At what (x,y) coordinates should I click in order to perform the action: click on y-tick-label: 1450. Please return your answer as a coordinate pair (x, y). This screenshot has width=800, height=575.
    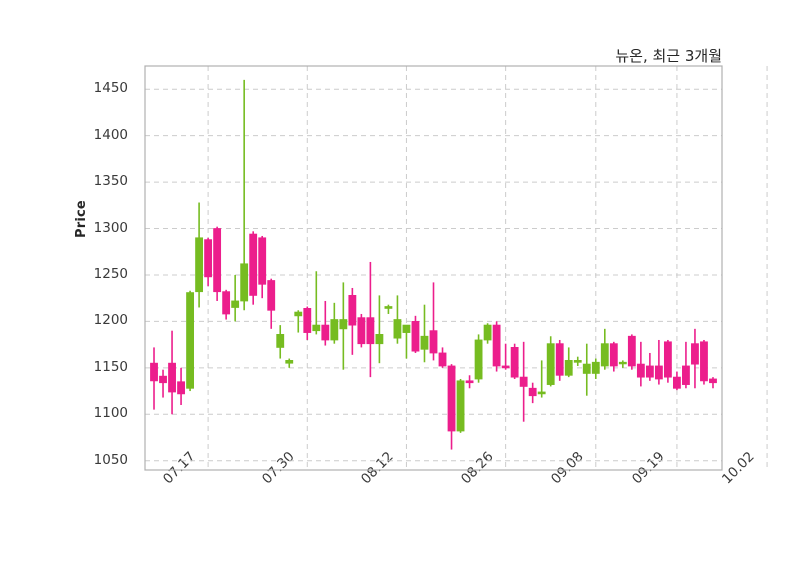
    Looking at the image, I should click on (110, 88).